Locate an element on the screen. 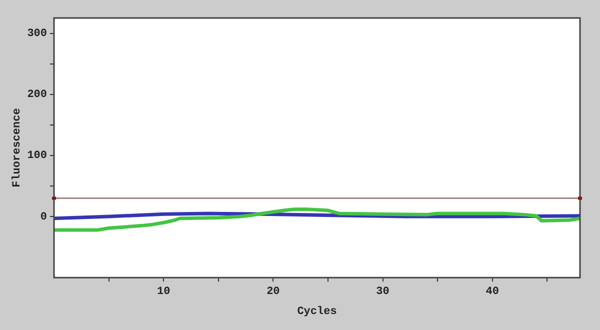 The image size is (600, 330). x-tick-label: 20 is located at coordinates (273, 292).